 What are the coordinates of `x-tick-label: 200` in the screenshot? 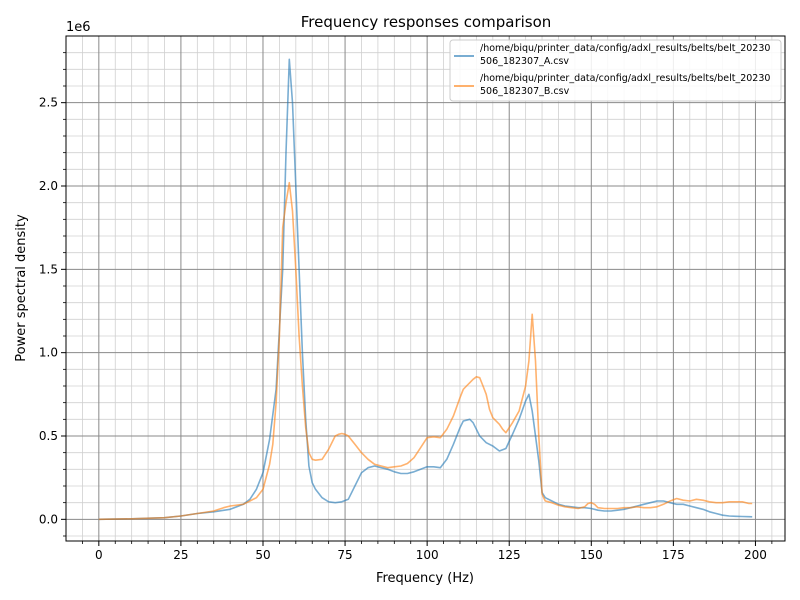 It's located at (755, 555).